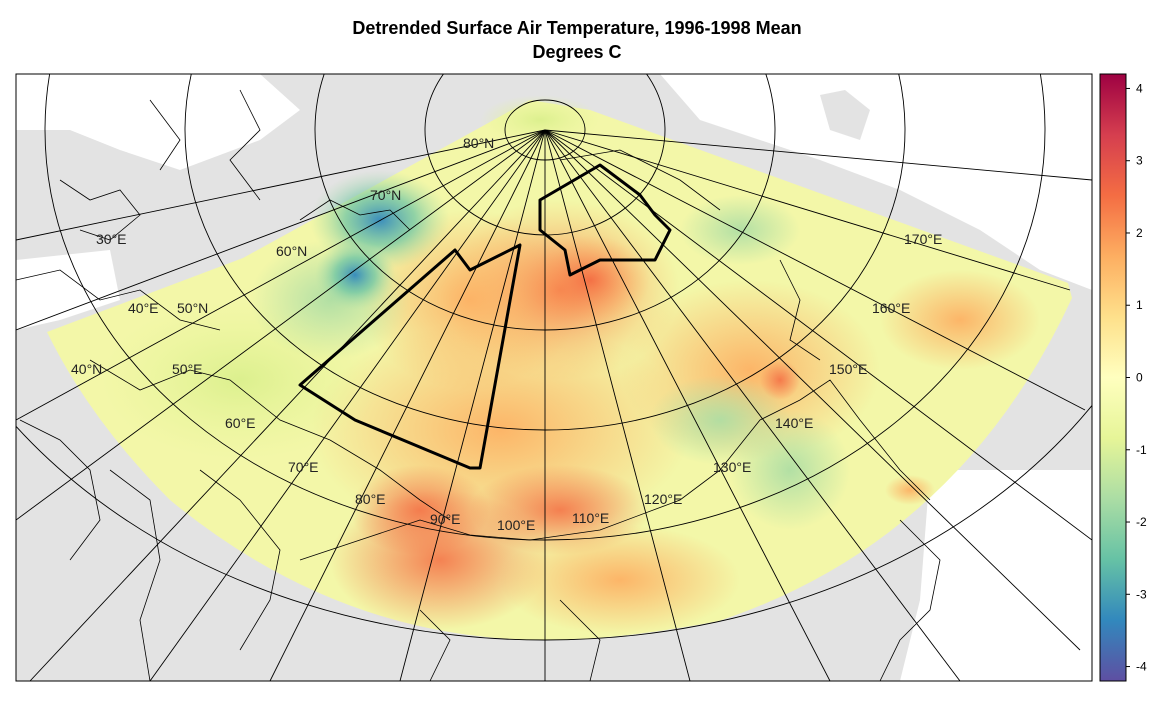  What do you see at coordinates (1139, 88) in the screenshot?
I see `colorbar-tick-label: 4` at bounding box center [1139, 88].